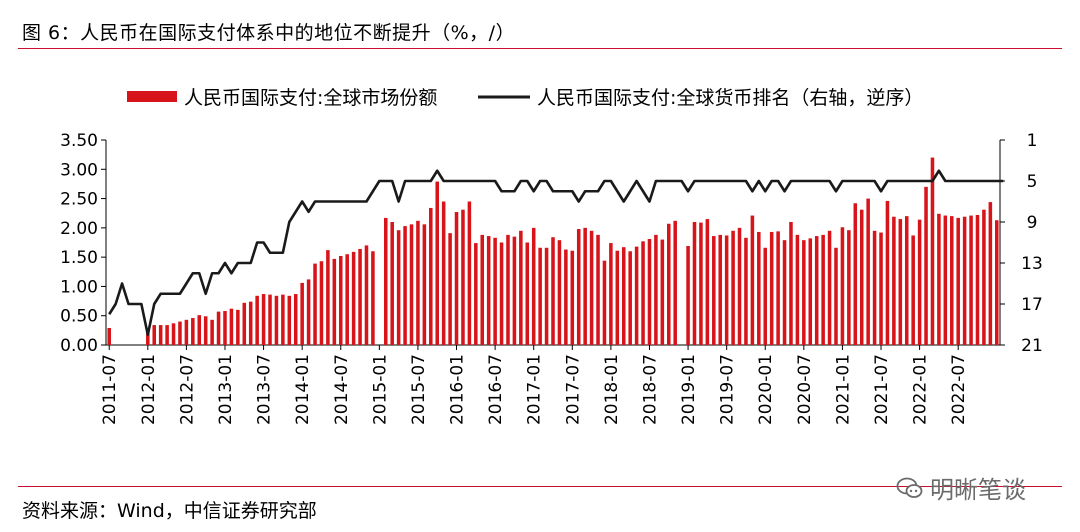  Describe the element at coordinates (535, 389) in the screenshot. I see `x-tick-label: 2017-01` at that location.